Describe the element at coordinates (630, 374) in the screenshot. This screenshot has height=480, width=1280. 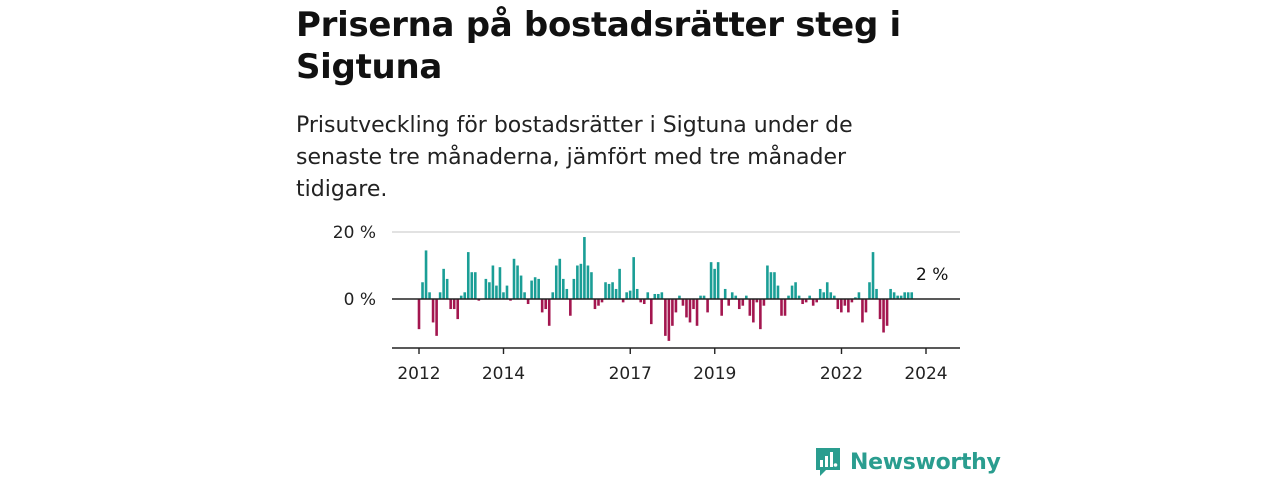
I see `x-tick-label: 2017` at that location.